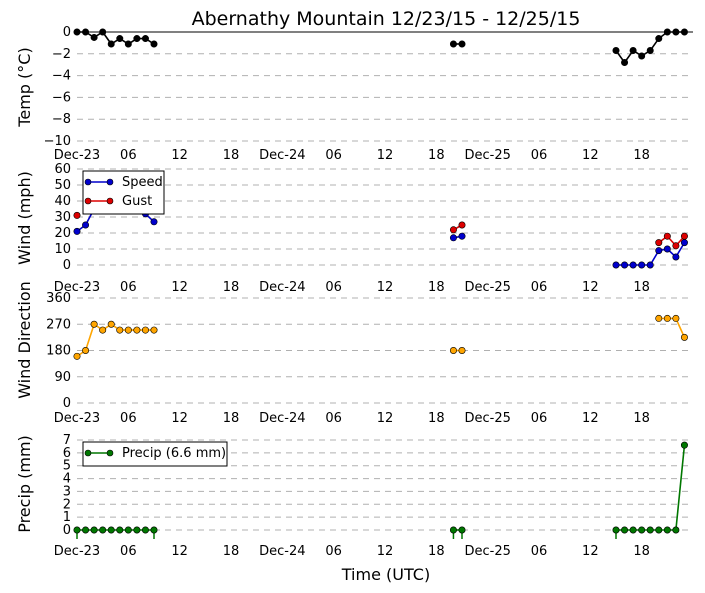  I want to click on chart-title: Abernathy Mountain 12/23/15 - 12/25/15, so click(386, 19).